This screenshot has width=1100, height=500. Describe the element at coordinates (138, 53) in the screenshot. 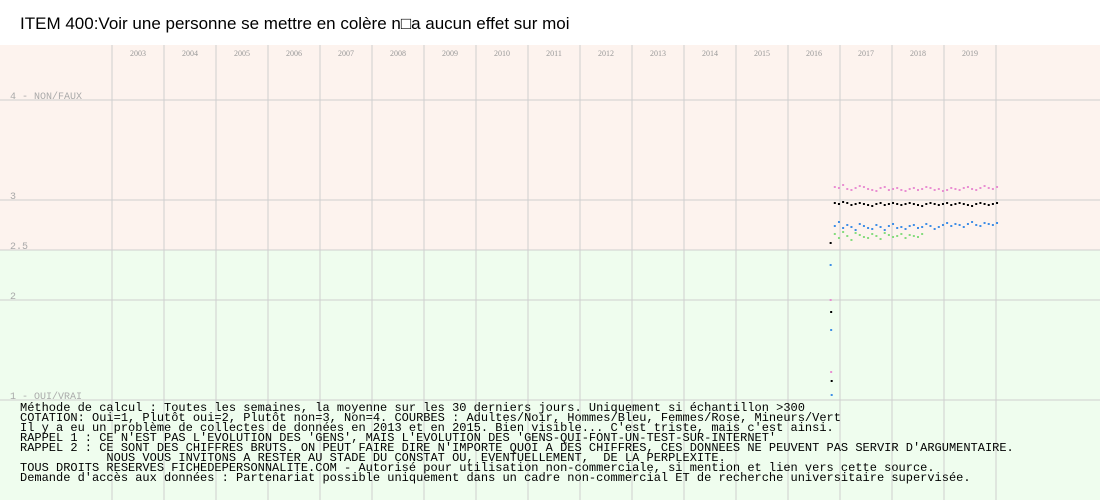

I see `x-tick-label: 2003` at that location.